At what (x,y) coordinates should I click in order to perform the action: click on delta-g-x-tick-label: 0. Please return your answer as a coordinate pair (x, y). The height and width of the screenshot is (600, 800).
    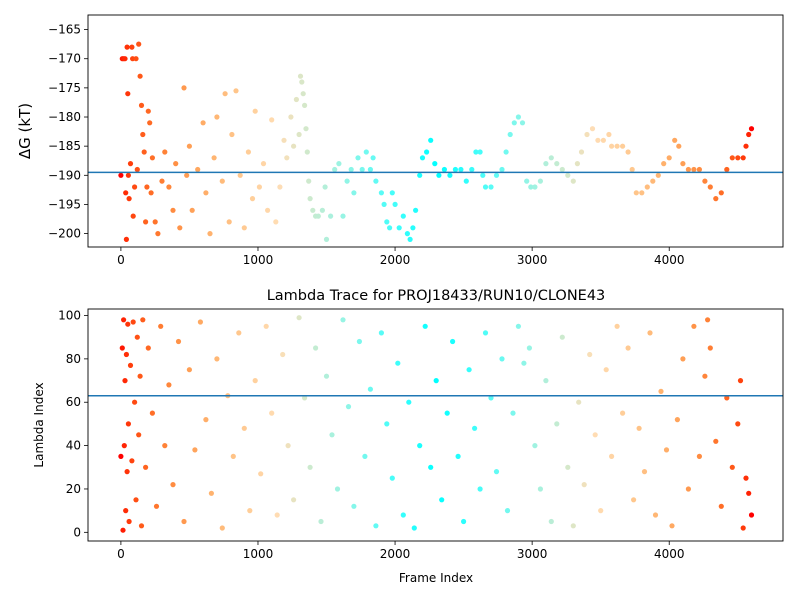
    Looking at the image, I should click on (121, 260).